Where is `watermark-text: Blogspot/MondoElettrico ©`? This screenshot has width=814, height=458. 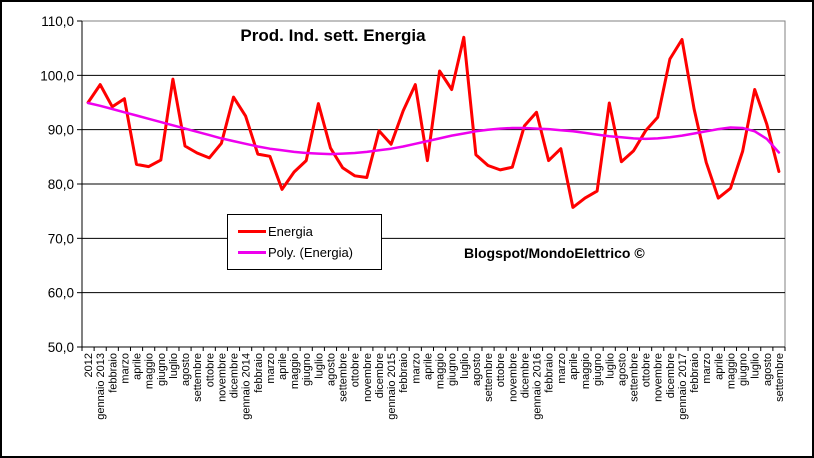
watermark-text: Blogspot/MondoElettrico © is located at coordinates (554, 253).